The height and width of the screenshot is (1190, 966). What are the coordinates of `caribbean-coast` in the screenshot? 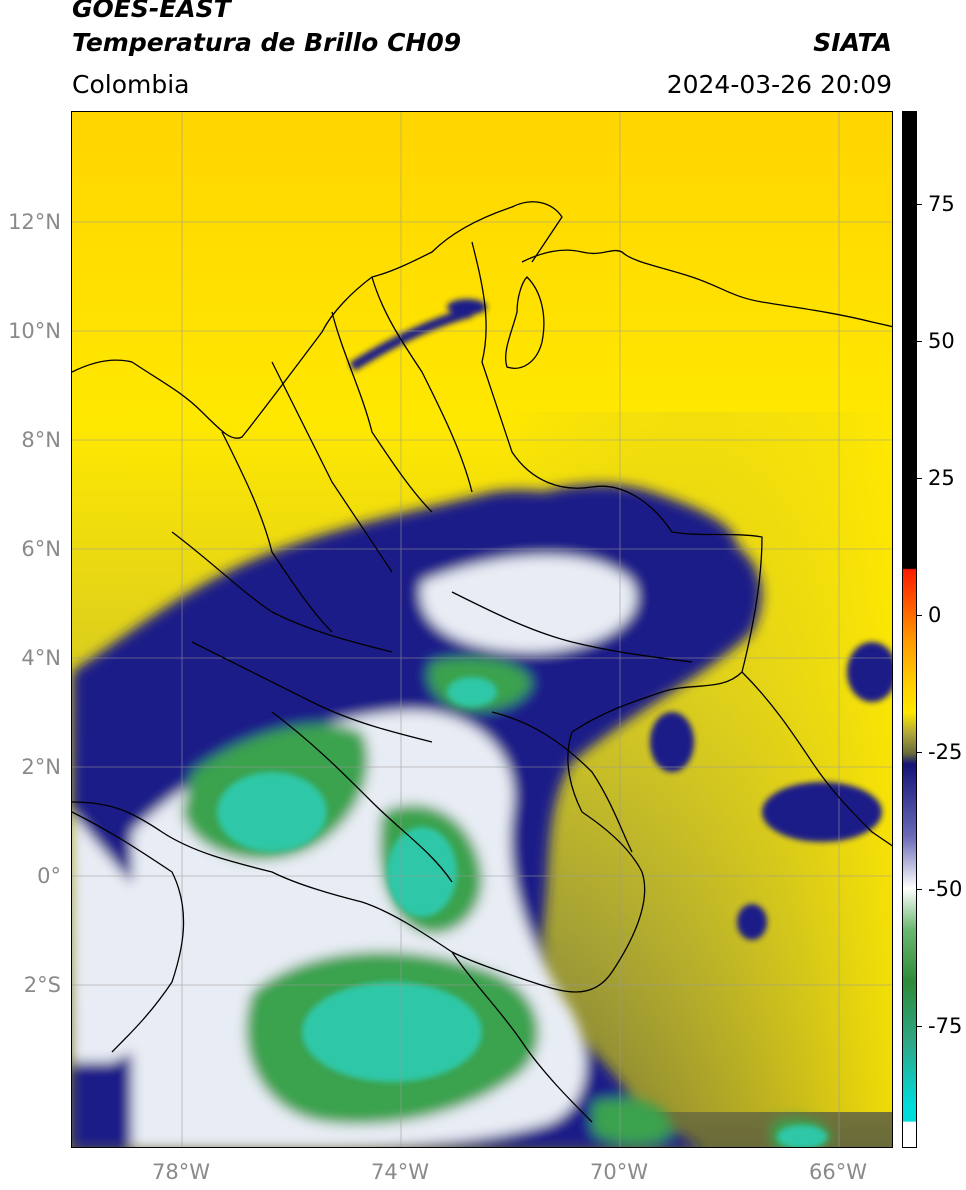 It's located at (317, 320).